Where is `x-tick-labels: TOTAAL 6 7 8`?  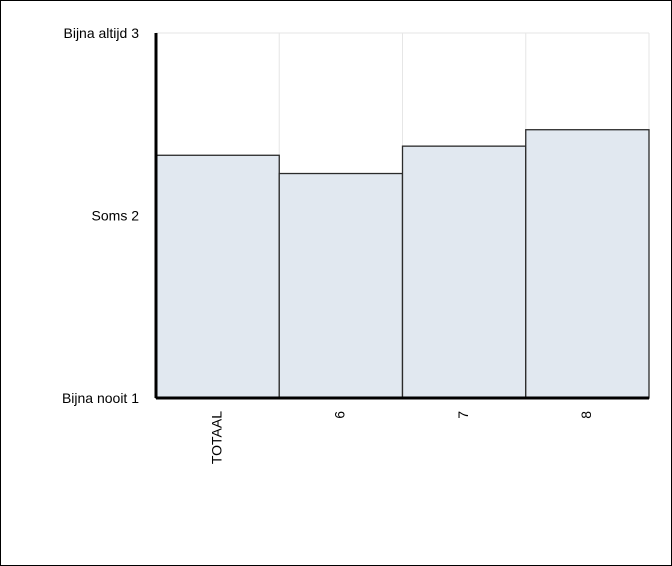
x-tick-labels: TOTAAL 6 7 8 is located at coordinates (401, 437).